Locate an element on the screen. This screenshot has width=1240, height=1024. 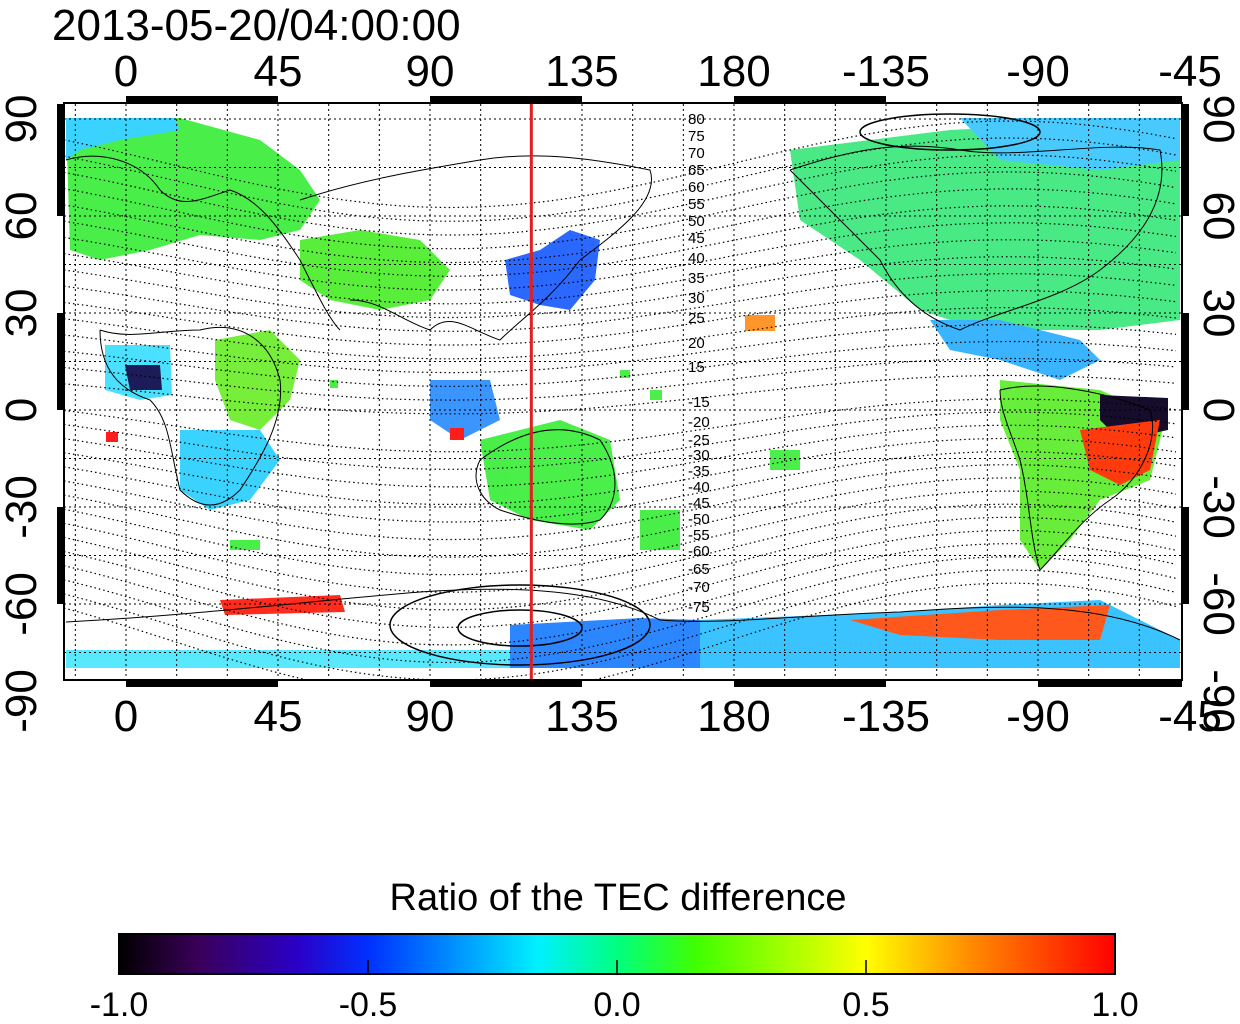
longitude-tick-bottom: -90 is located at coordinates (1038, 716).